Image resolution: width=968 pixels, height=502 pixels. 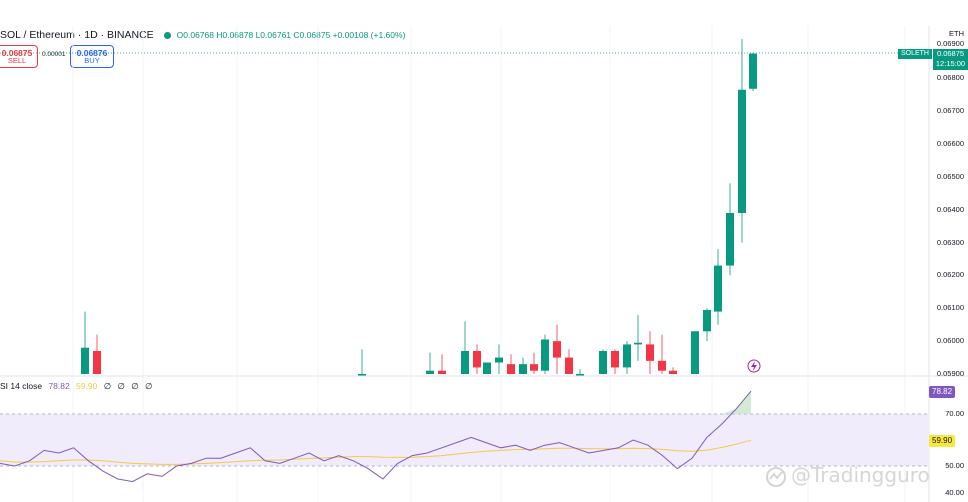 What do you see at coordinates (950, 242) in the screenshot?
I see `price-axis-tick-label: 0.06300` at bounding box center [950, 242].